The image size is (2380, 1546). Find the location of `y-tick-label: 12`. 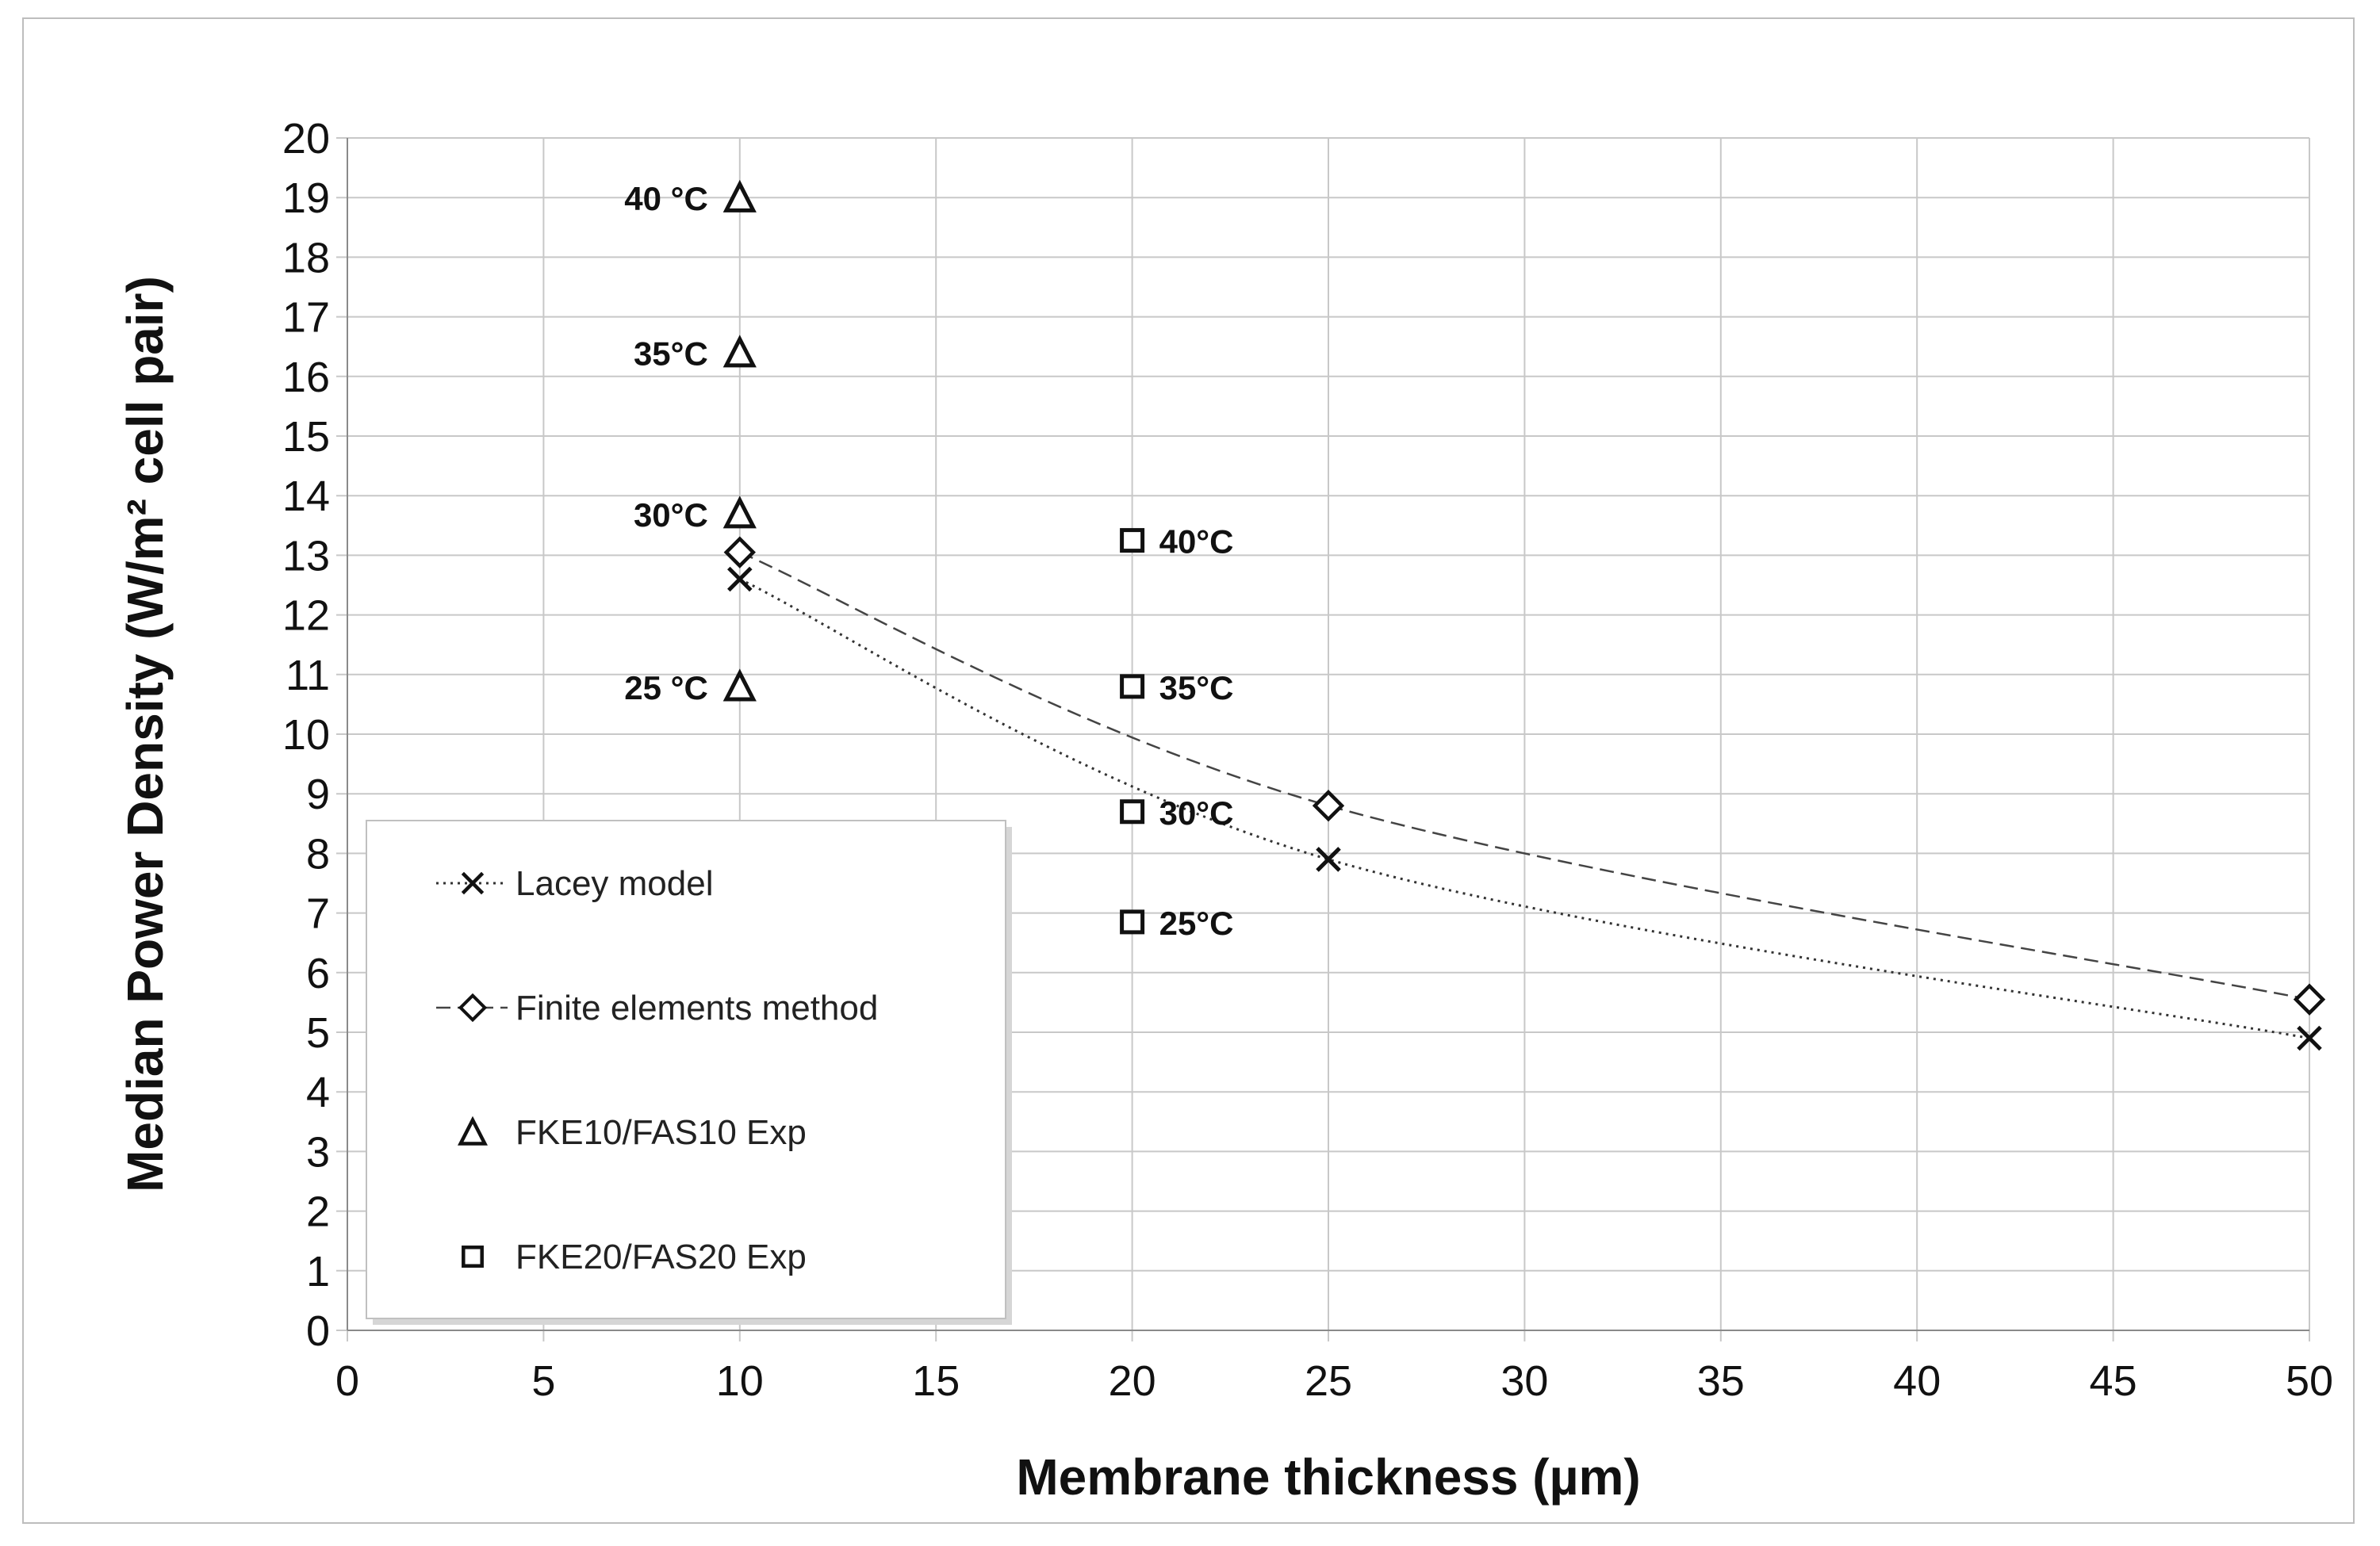

y-tick-label: 12 is located at coordinates (306, 616).